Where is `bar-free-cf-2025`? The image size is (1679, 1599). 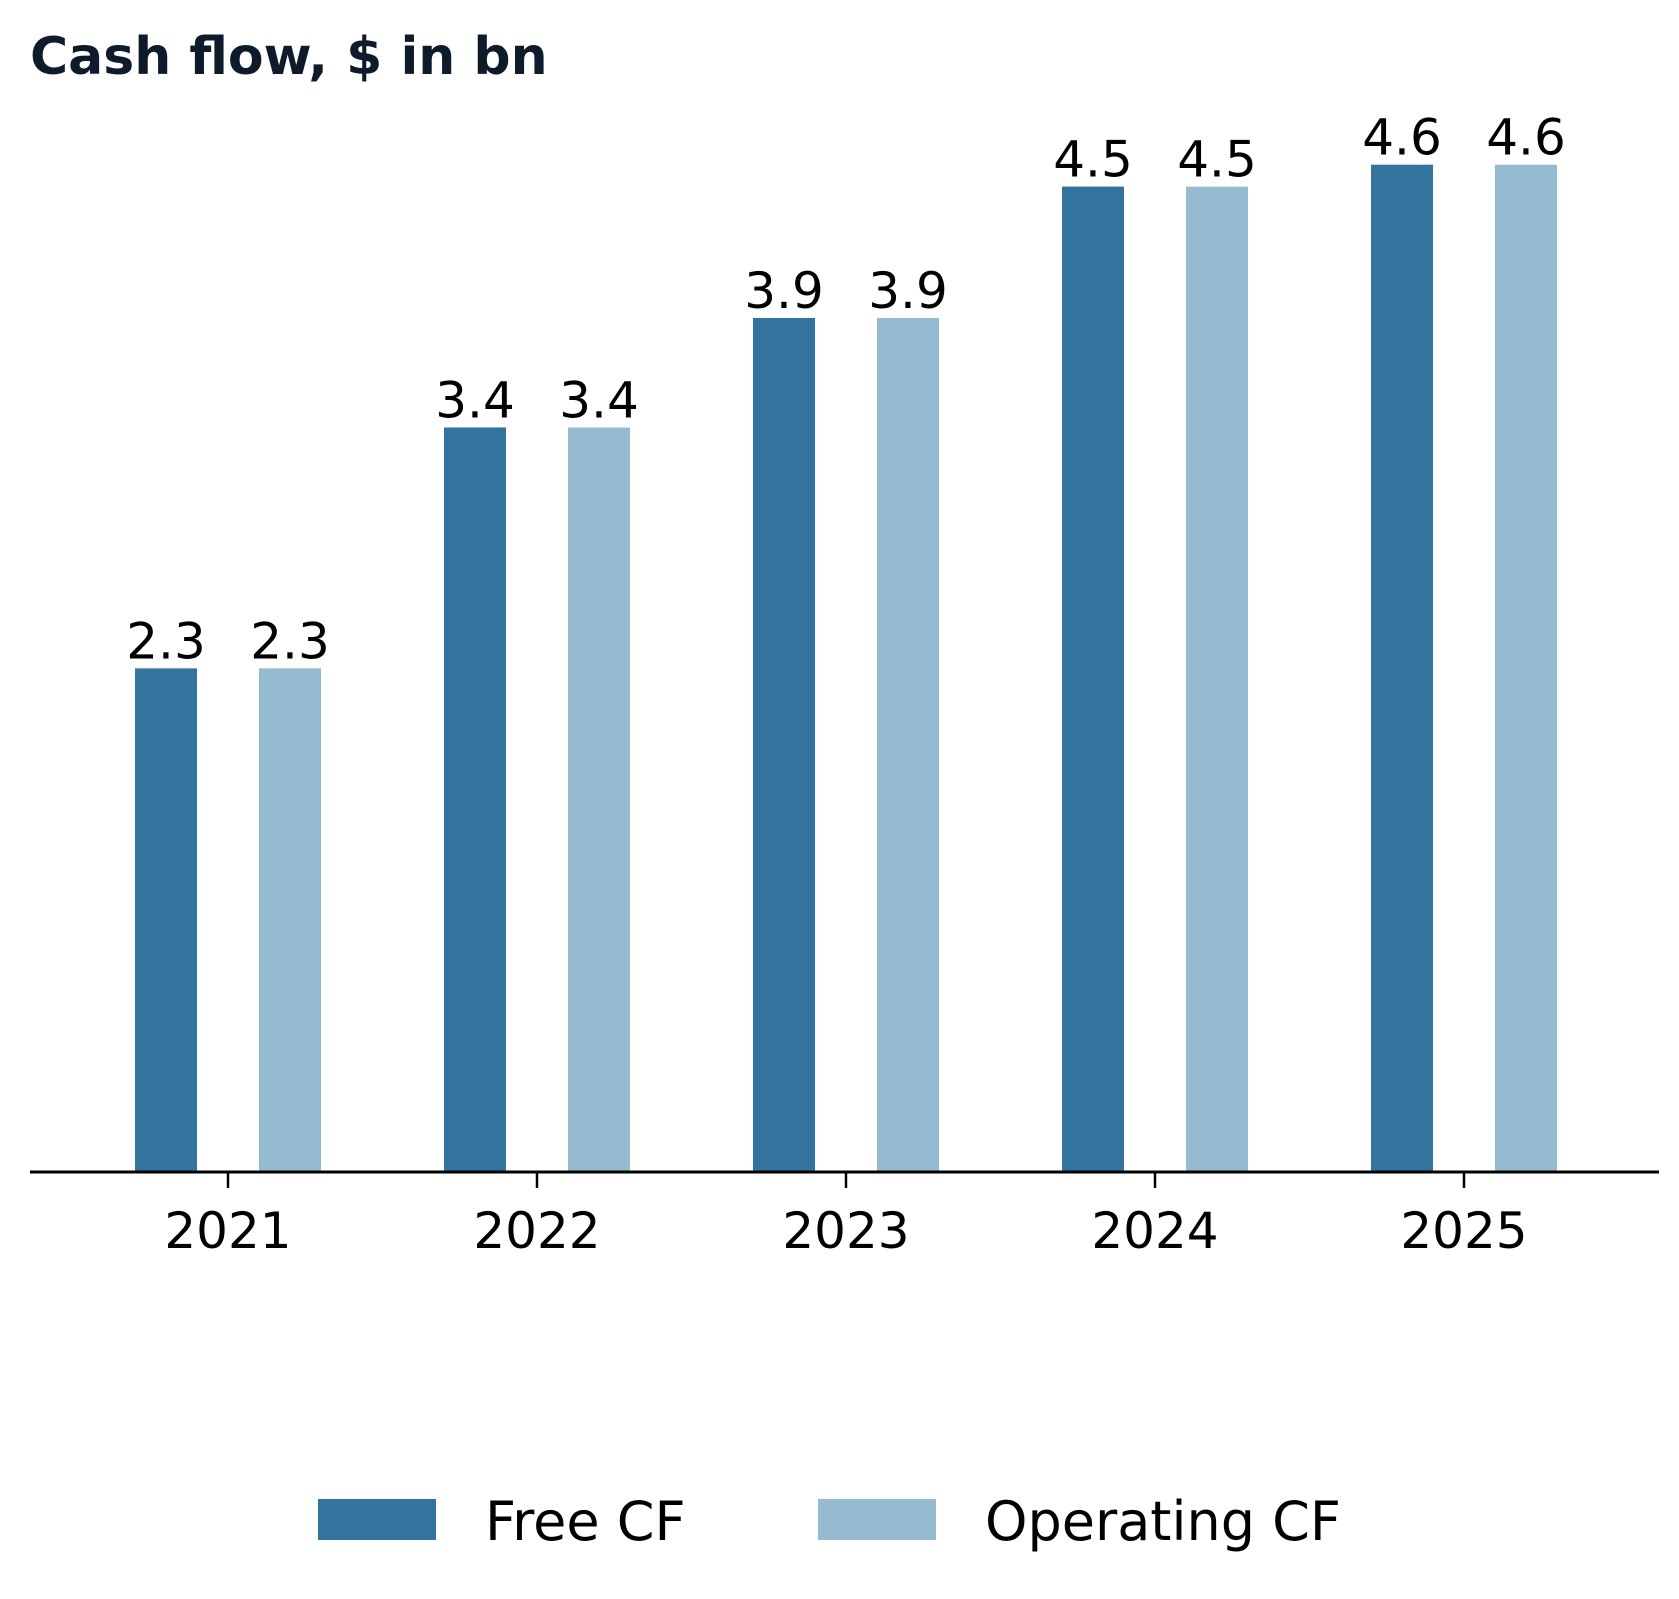 bar-free-cf-2025 is located at coordinates (1402, 668).